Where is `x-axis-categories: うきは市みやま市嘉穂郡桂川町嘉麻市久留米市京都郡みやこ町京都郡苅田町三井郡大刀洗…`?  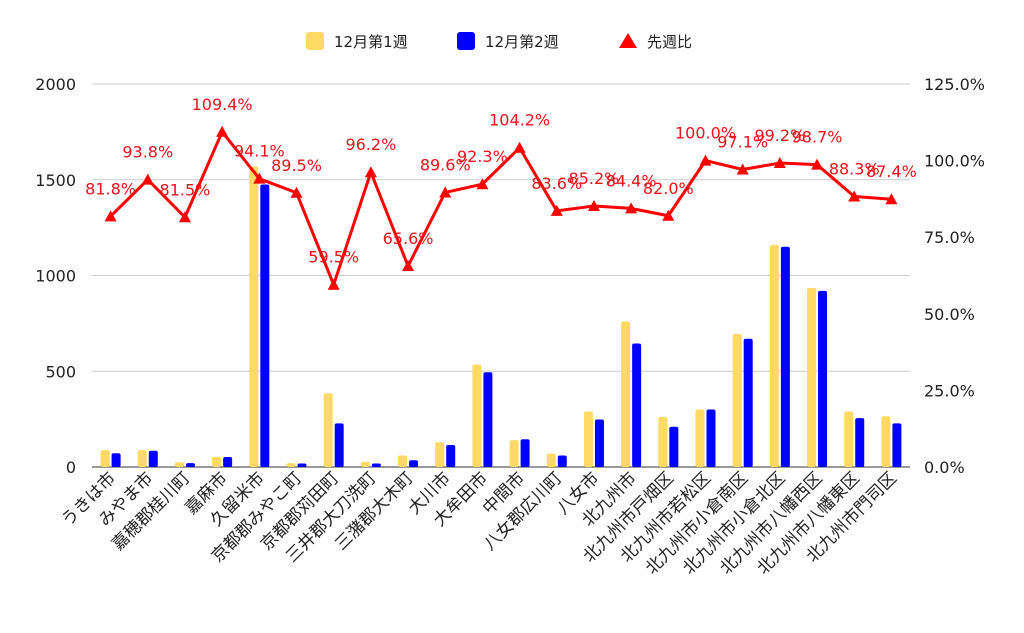
x-axis-categories: うきは市みやま市嘉穂郡桂川町嘉麻市久留米市京都郡みやこ町京都郡苅田町三井郡大刀洗… is located at coordinates (479, 523).